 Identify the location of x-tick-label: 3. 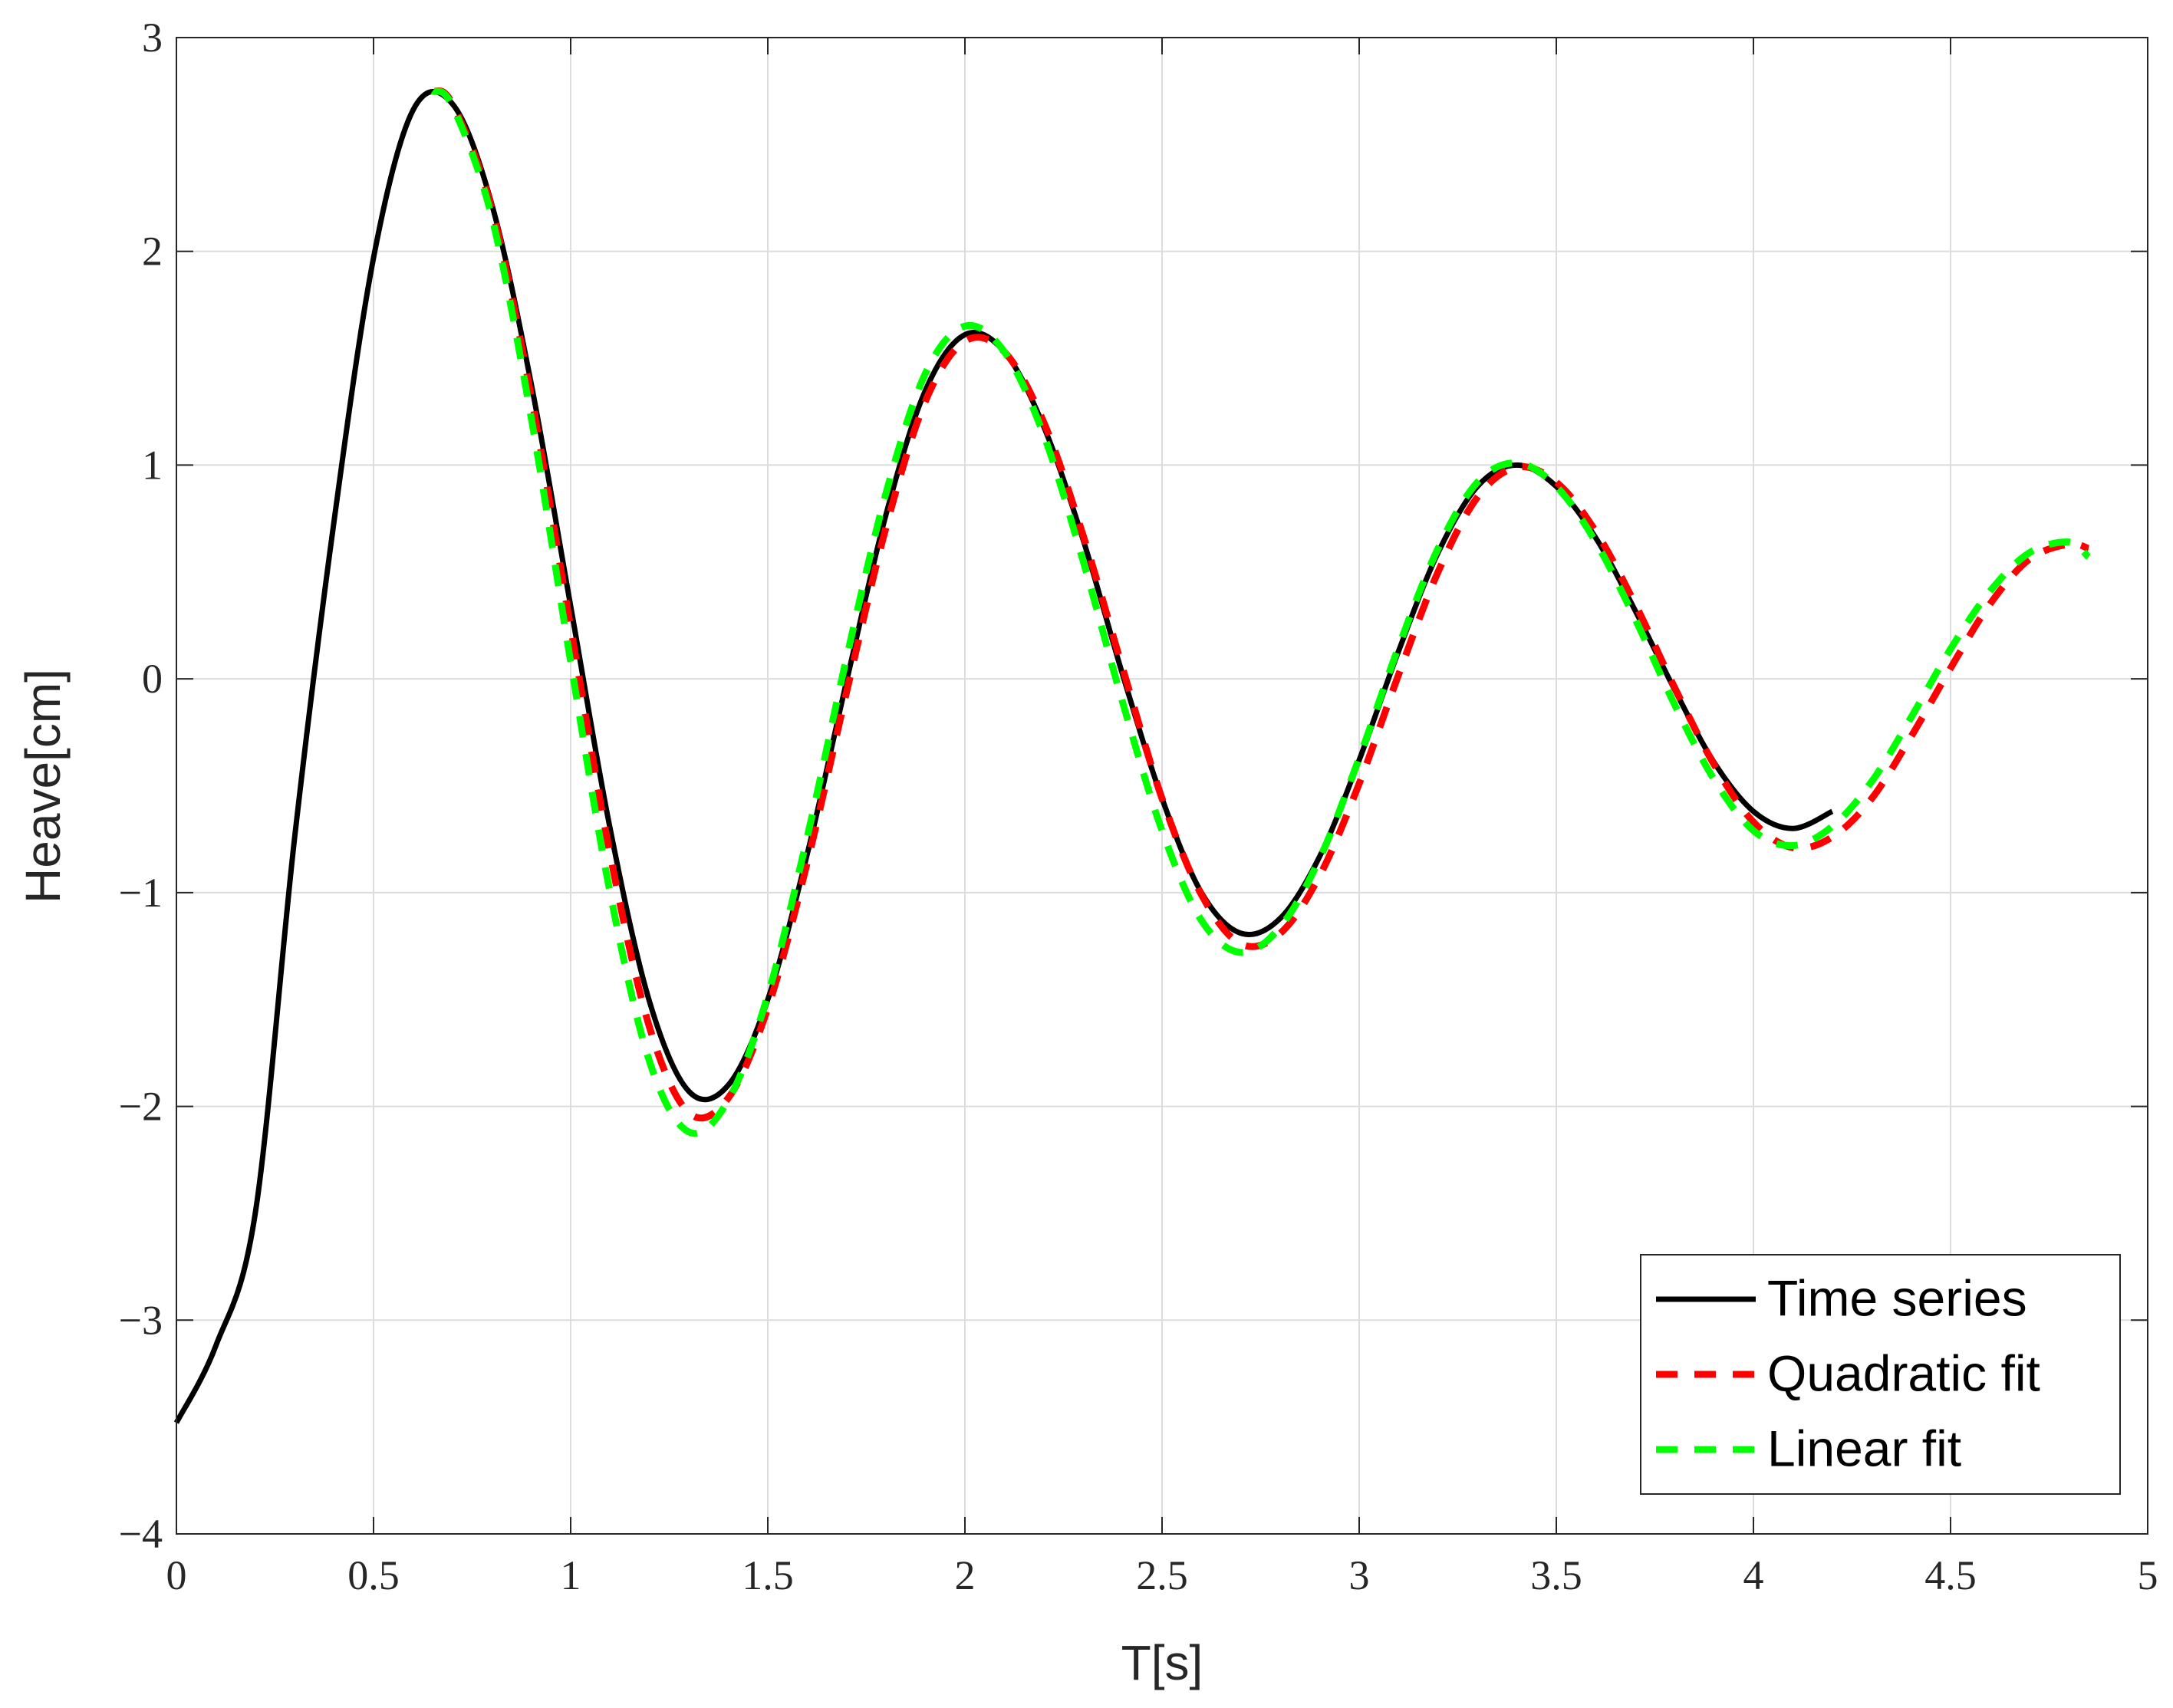
(1360, 1575).